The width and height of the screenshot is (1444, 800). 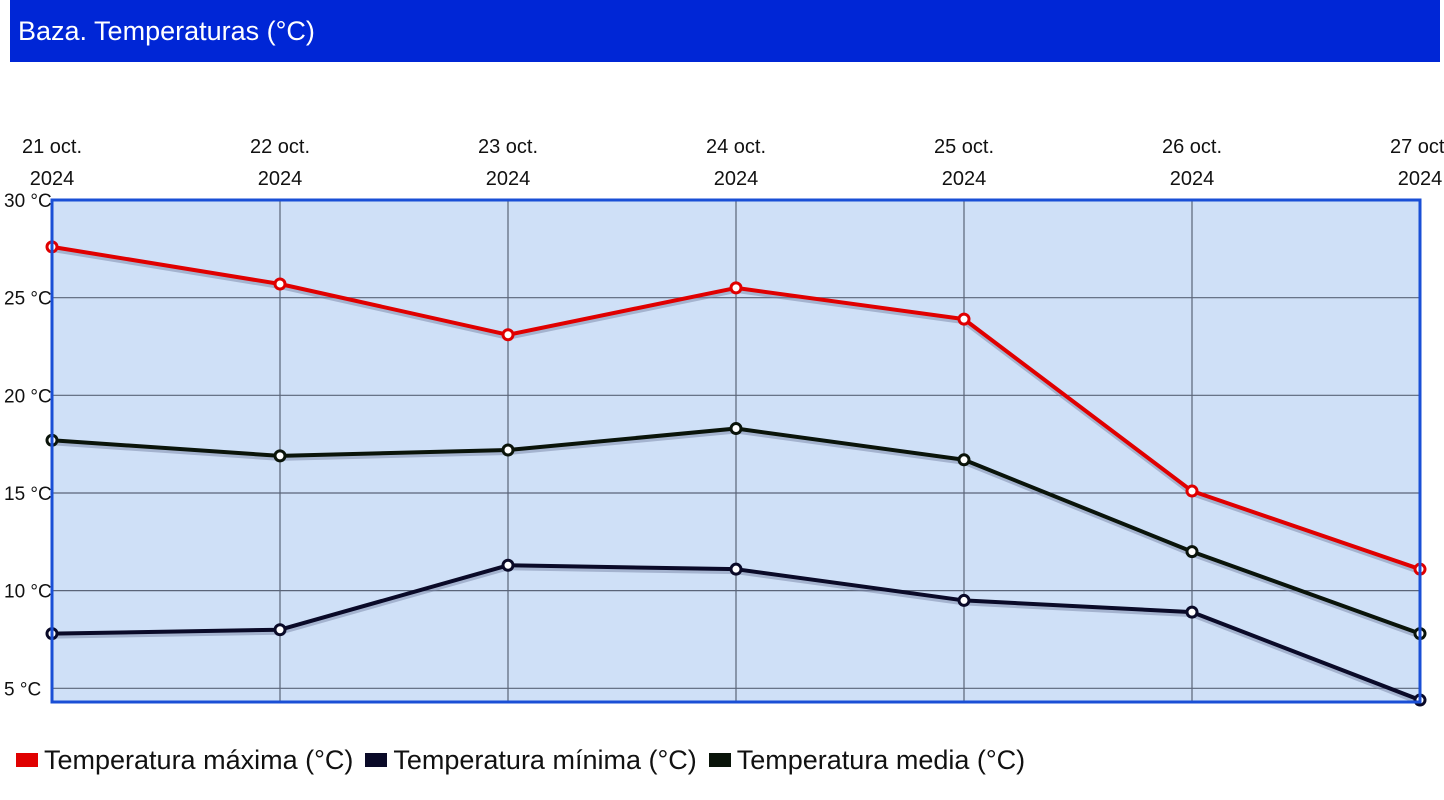 I want to click on x-tick-label: 22 oct., so click(x=280, y=147).